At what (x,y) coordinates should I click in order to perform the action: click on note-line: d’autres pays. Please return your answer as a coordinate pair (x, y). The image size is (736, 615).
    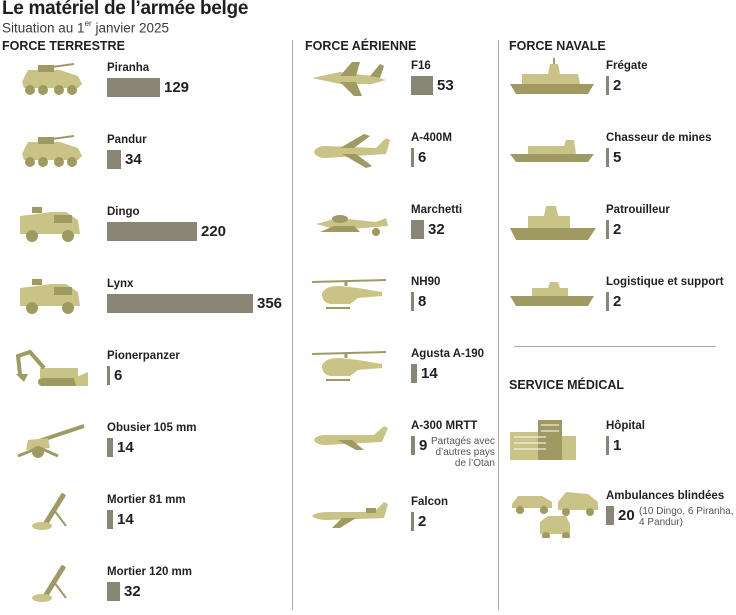
    Looking at the image, I should click on (465, 452).